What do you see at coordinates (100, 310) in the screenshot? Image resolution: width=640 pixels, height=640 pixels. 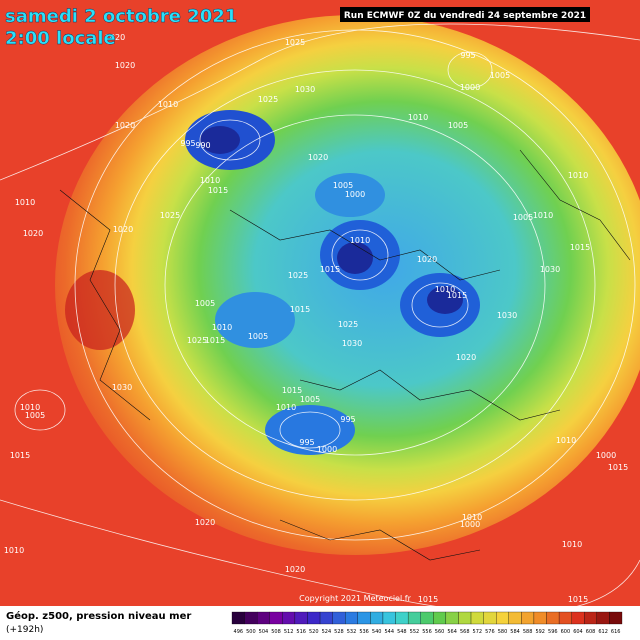 I see `high-center` at bounding box center [100, 310].